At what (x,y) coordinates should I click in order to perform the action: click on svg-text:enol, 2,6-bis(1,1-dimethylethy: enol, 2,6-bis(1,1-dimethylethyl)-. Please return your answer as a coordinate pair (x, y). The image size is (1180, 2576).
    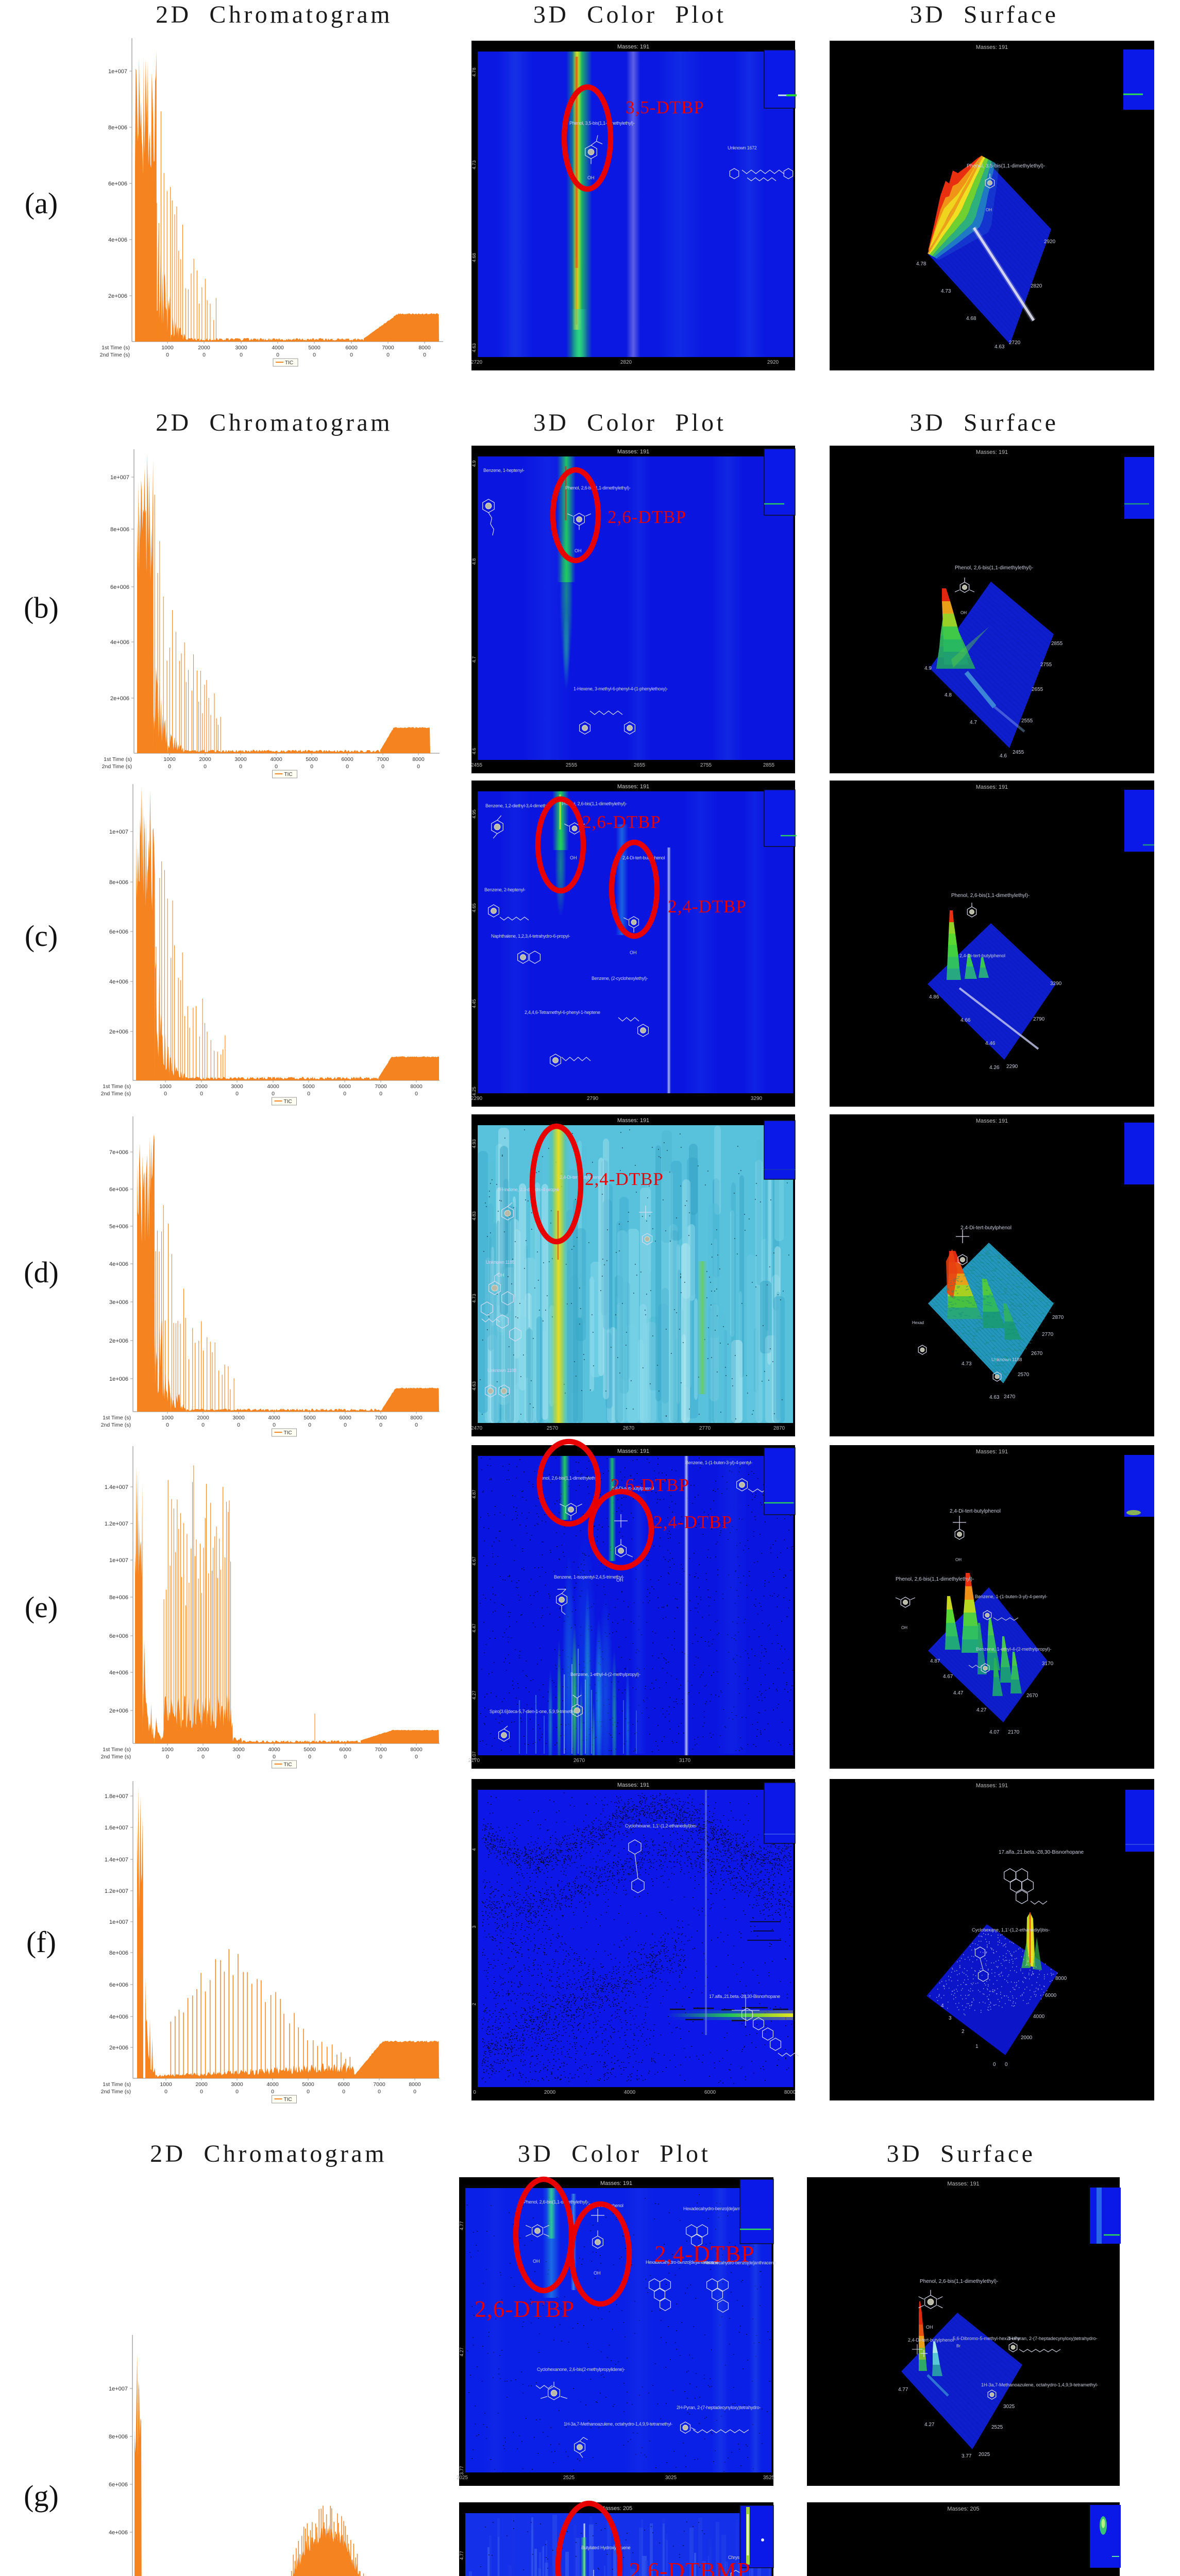
    Looking at the image, I should click on (571, 1479).